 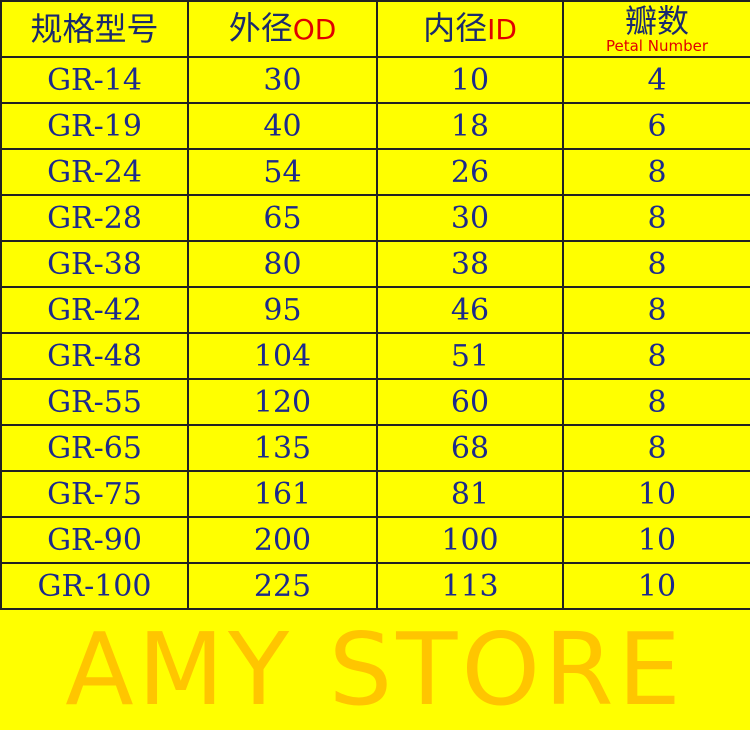 I want to click on cell-od: 135, so click(x=282, y=448).